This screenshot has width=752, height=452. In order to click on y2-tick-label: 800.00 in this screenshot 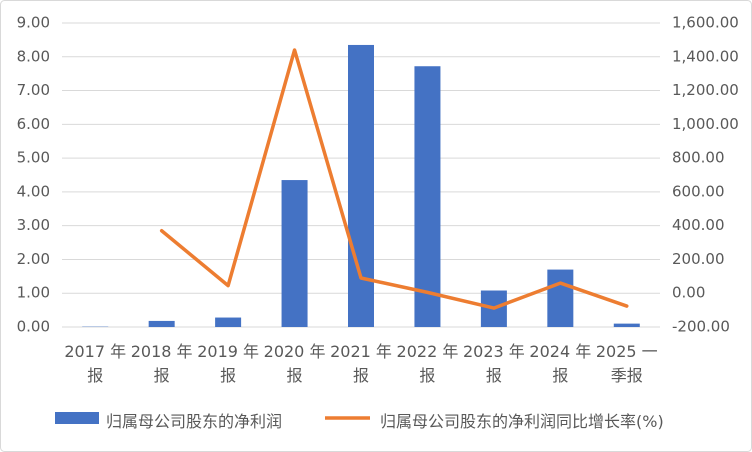, I will do `click(698, 158)`.